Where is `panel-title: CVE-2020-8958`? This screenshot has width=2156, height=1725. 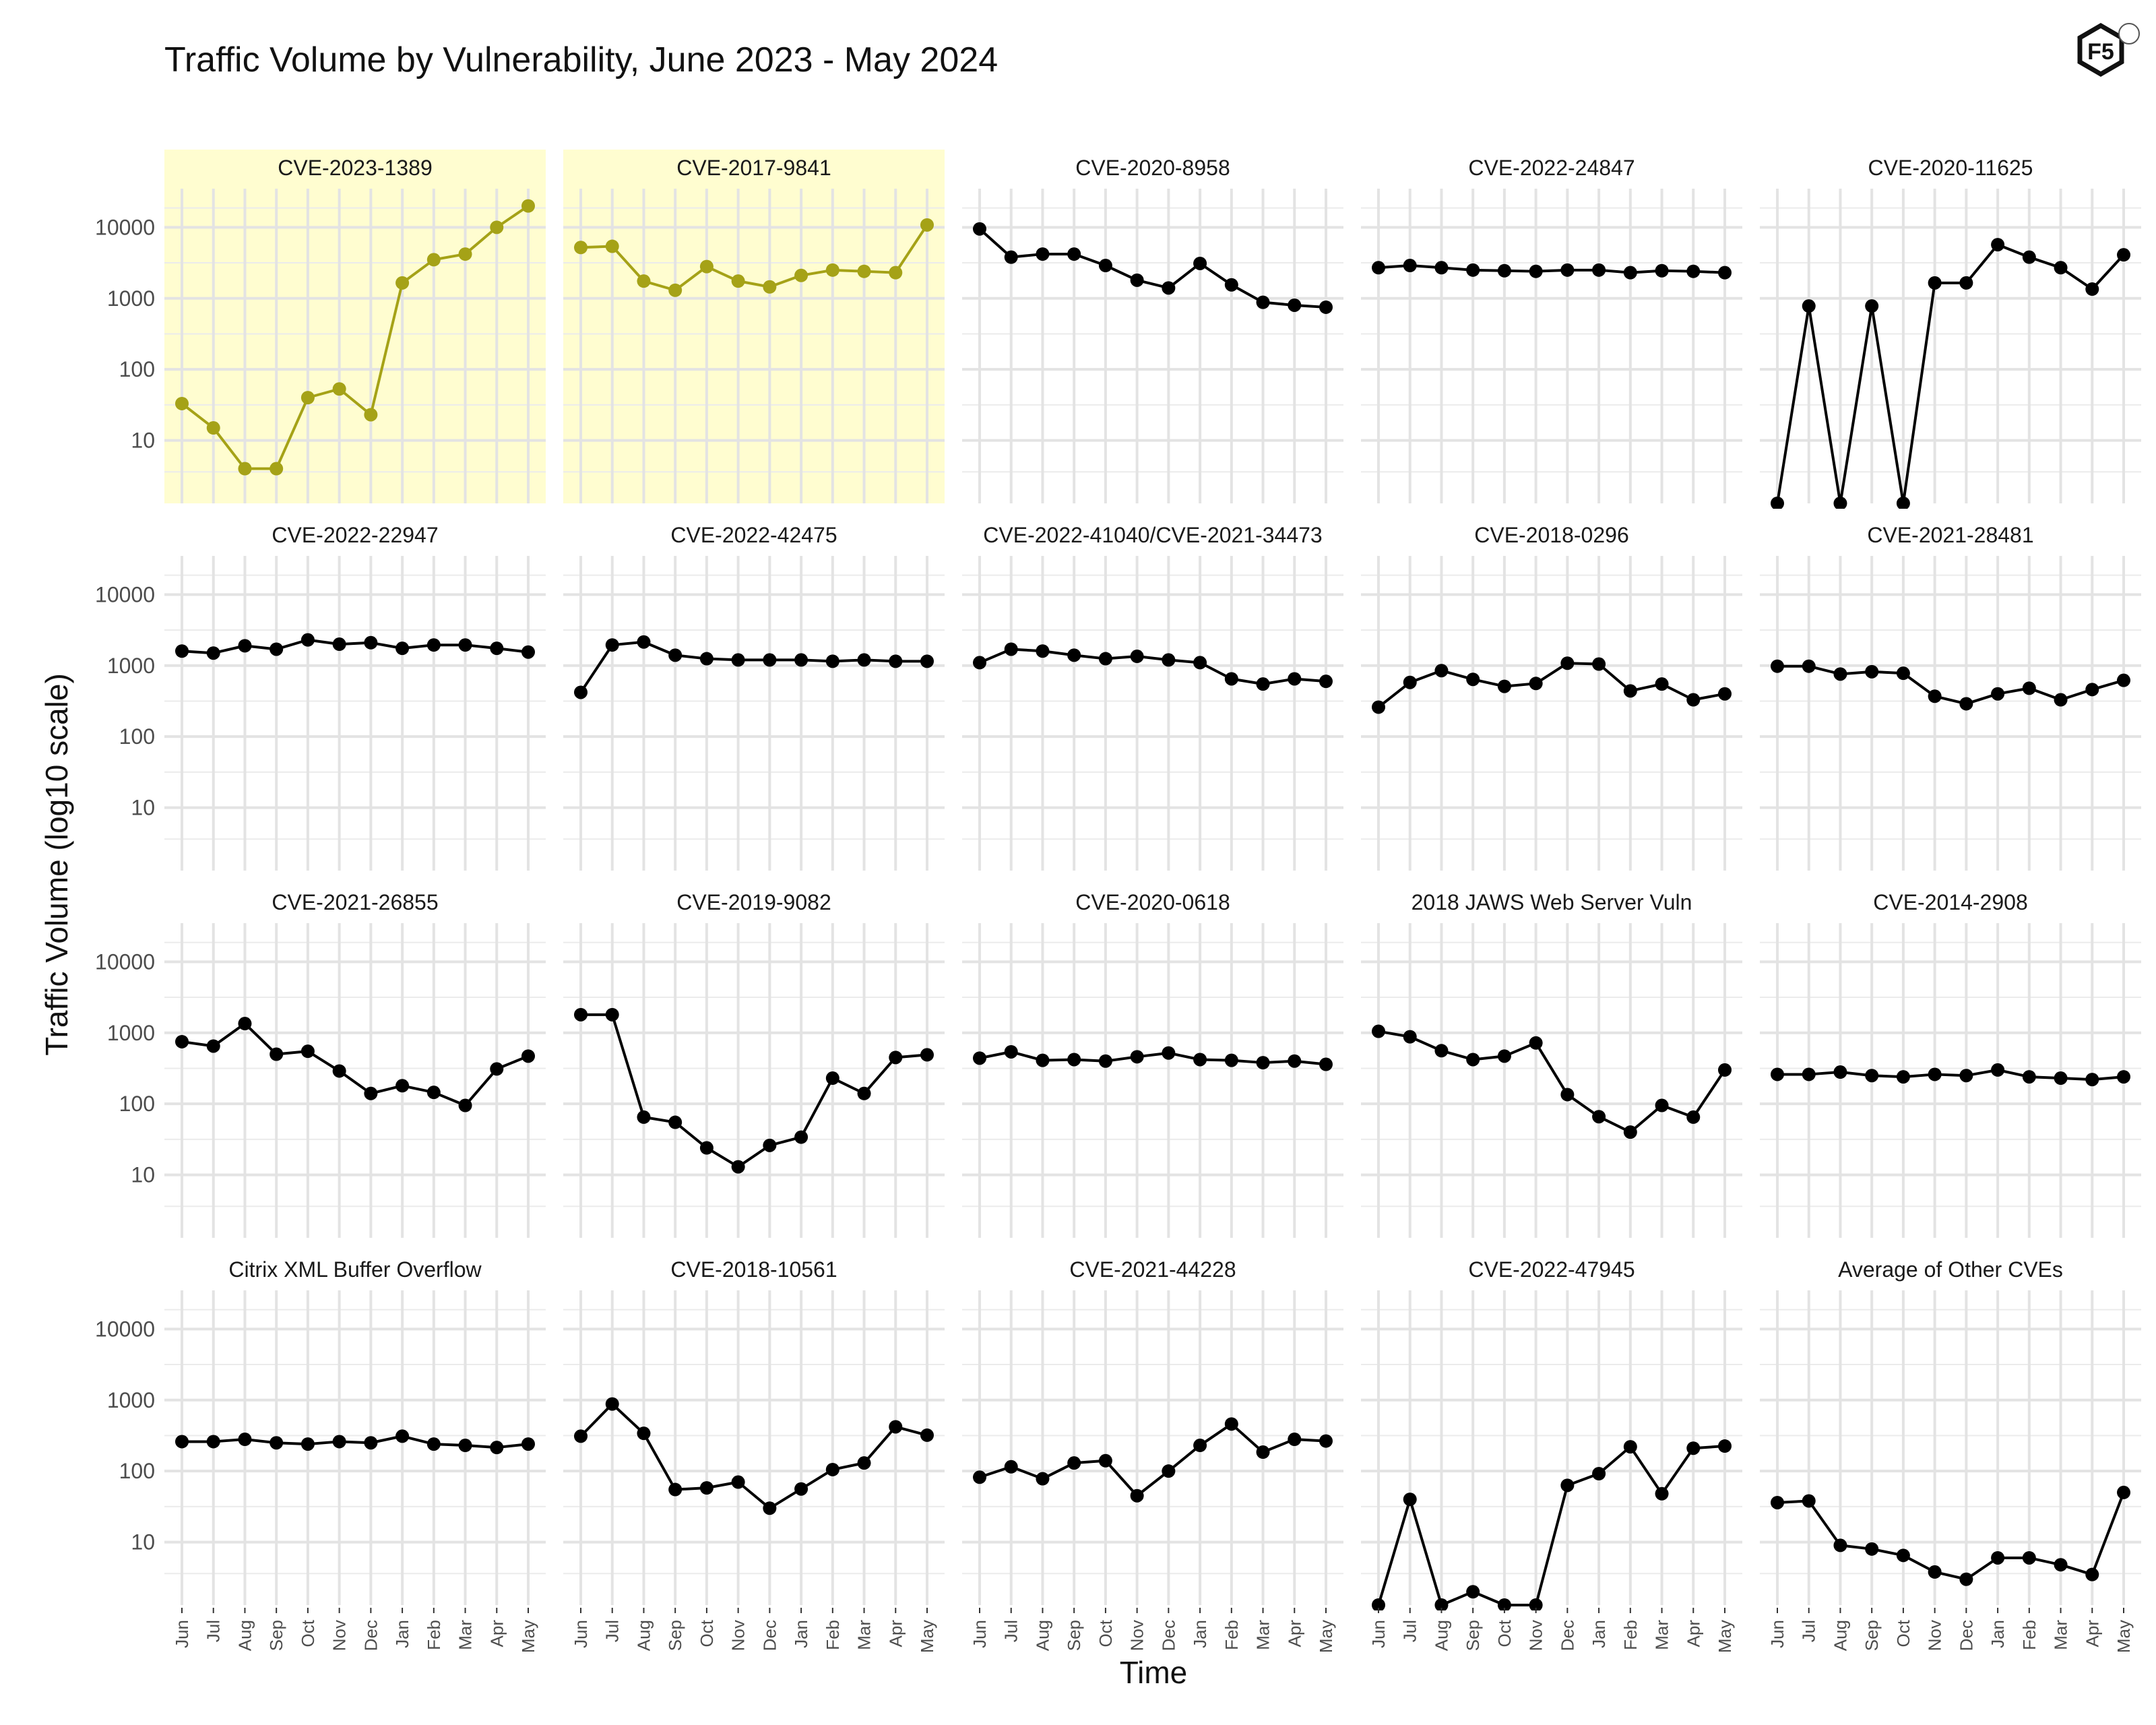 panel-title: CVE-2020-8958 is located at coordinates (1152, 168).